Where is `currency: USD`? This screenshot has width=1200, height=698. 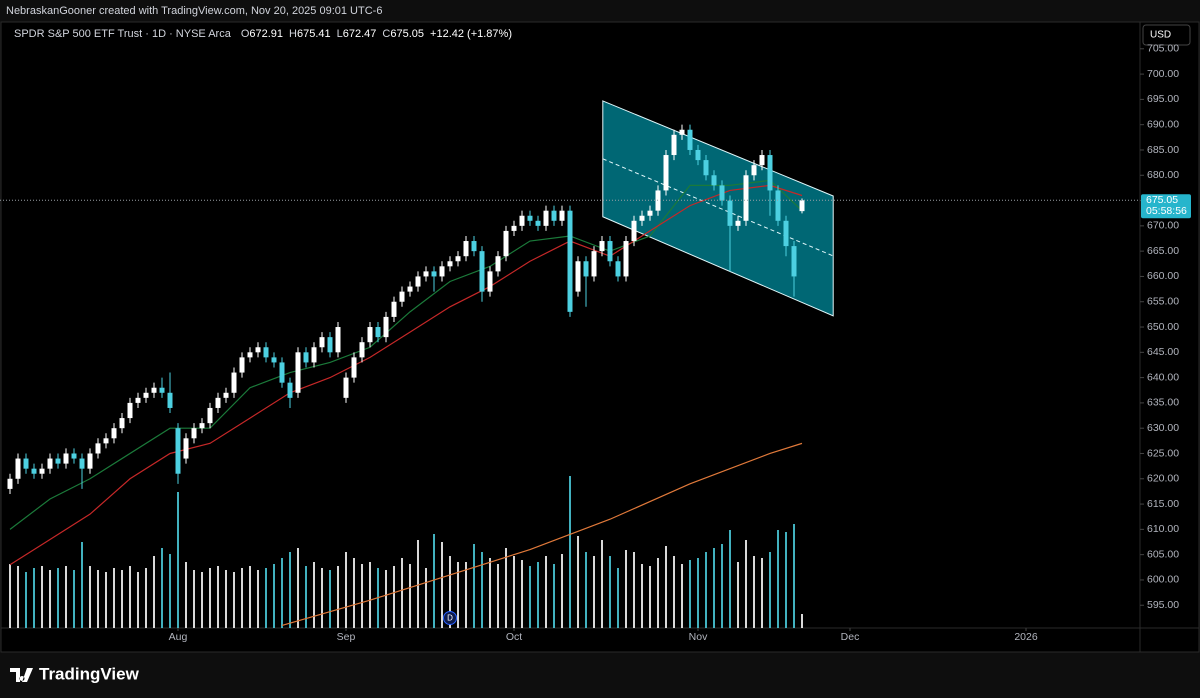
currency: USD is located at coordinates (1160, 35).